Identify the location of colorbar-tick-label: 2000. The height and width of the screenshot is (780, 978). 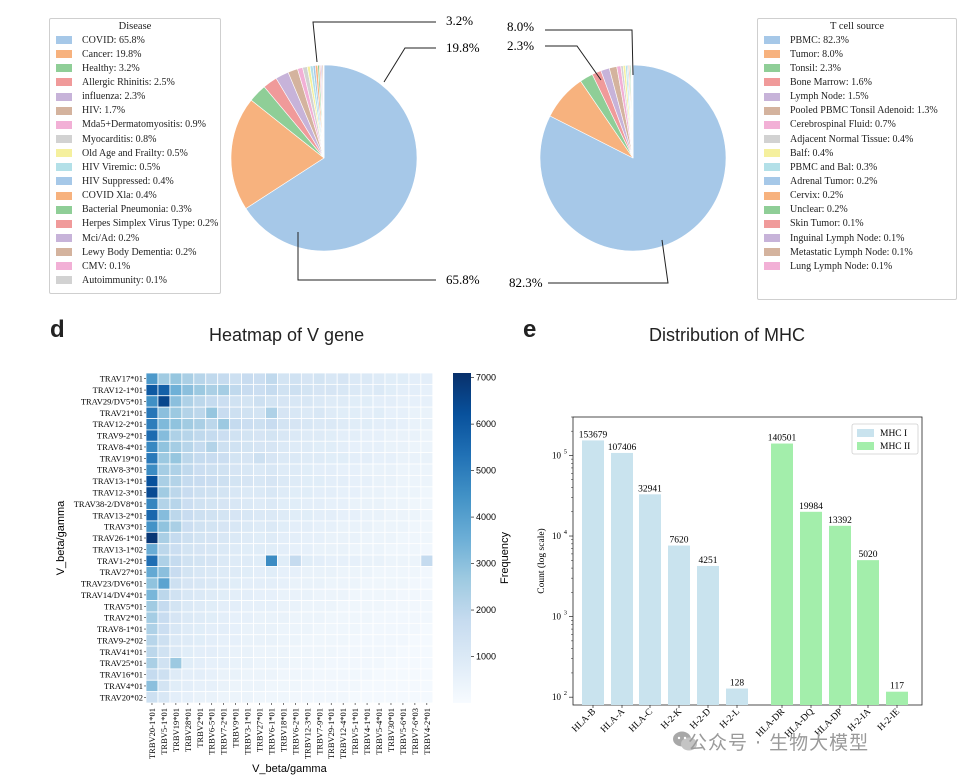
(486, 610).